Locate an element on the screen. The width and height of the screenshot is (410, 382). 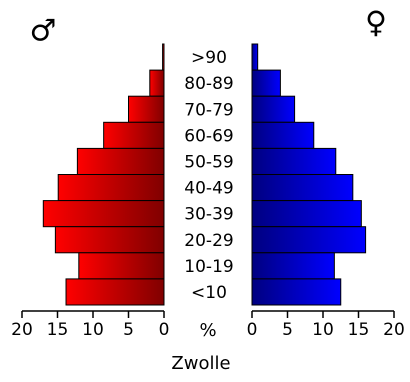
chart-title: Zwolle is located at coordinates (200, 363).